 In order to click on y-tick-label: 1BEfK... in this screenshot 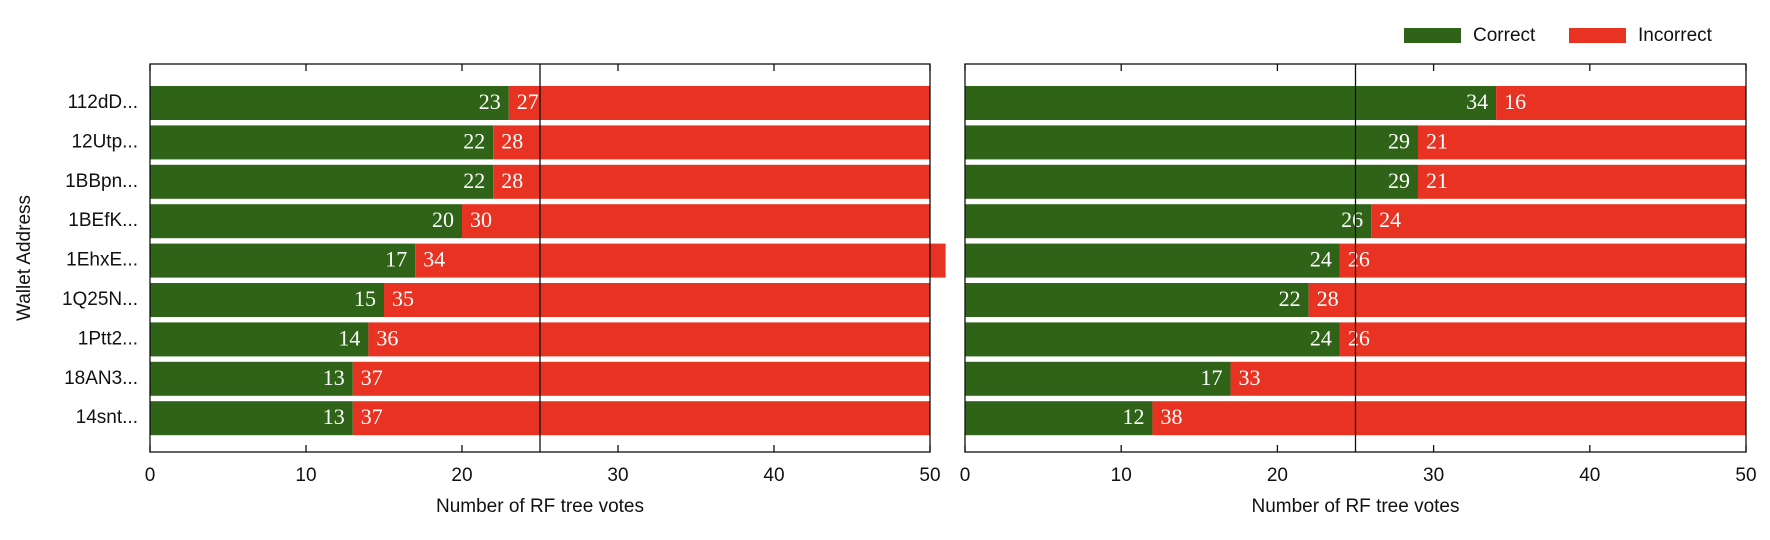, I will do `click(103, 220)`.